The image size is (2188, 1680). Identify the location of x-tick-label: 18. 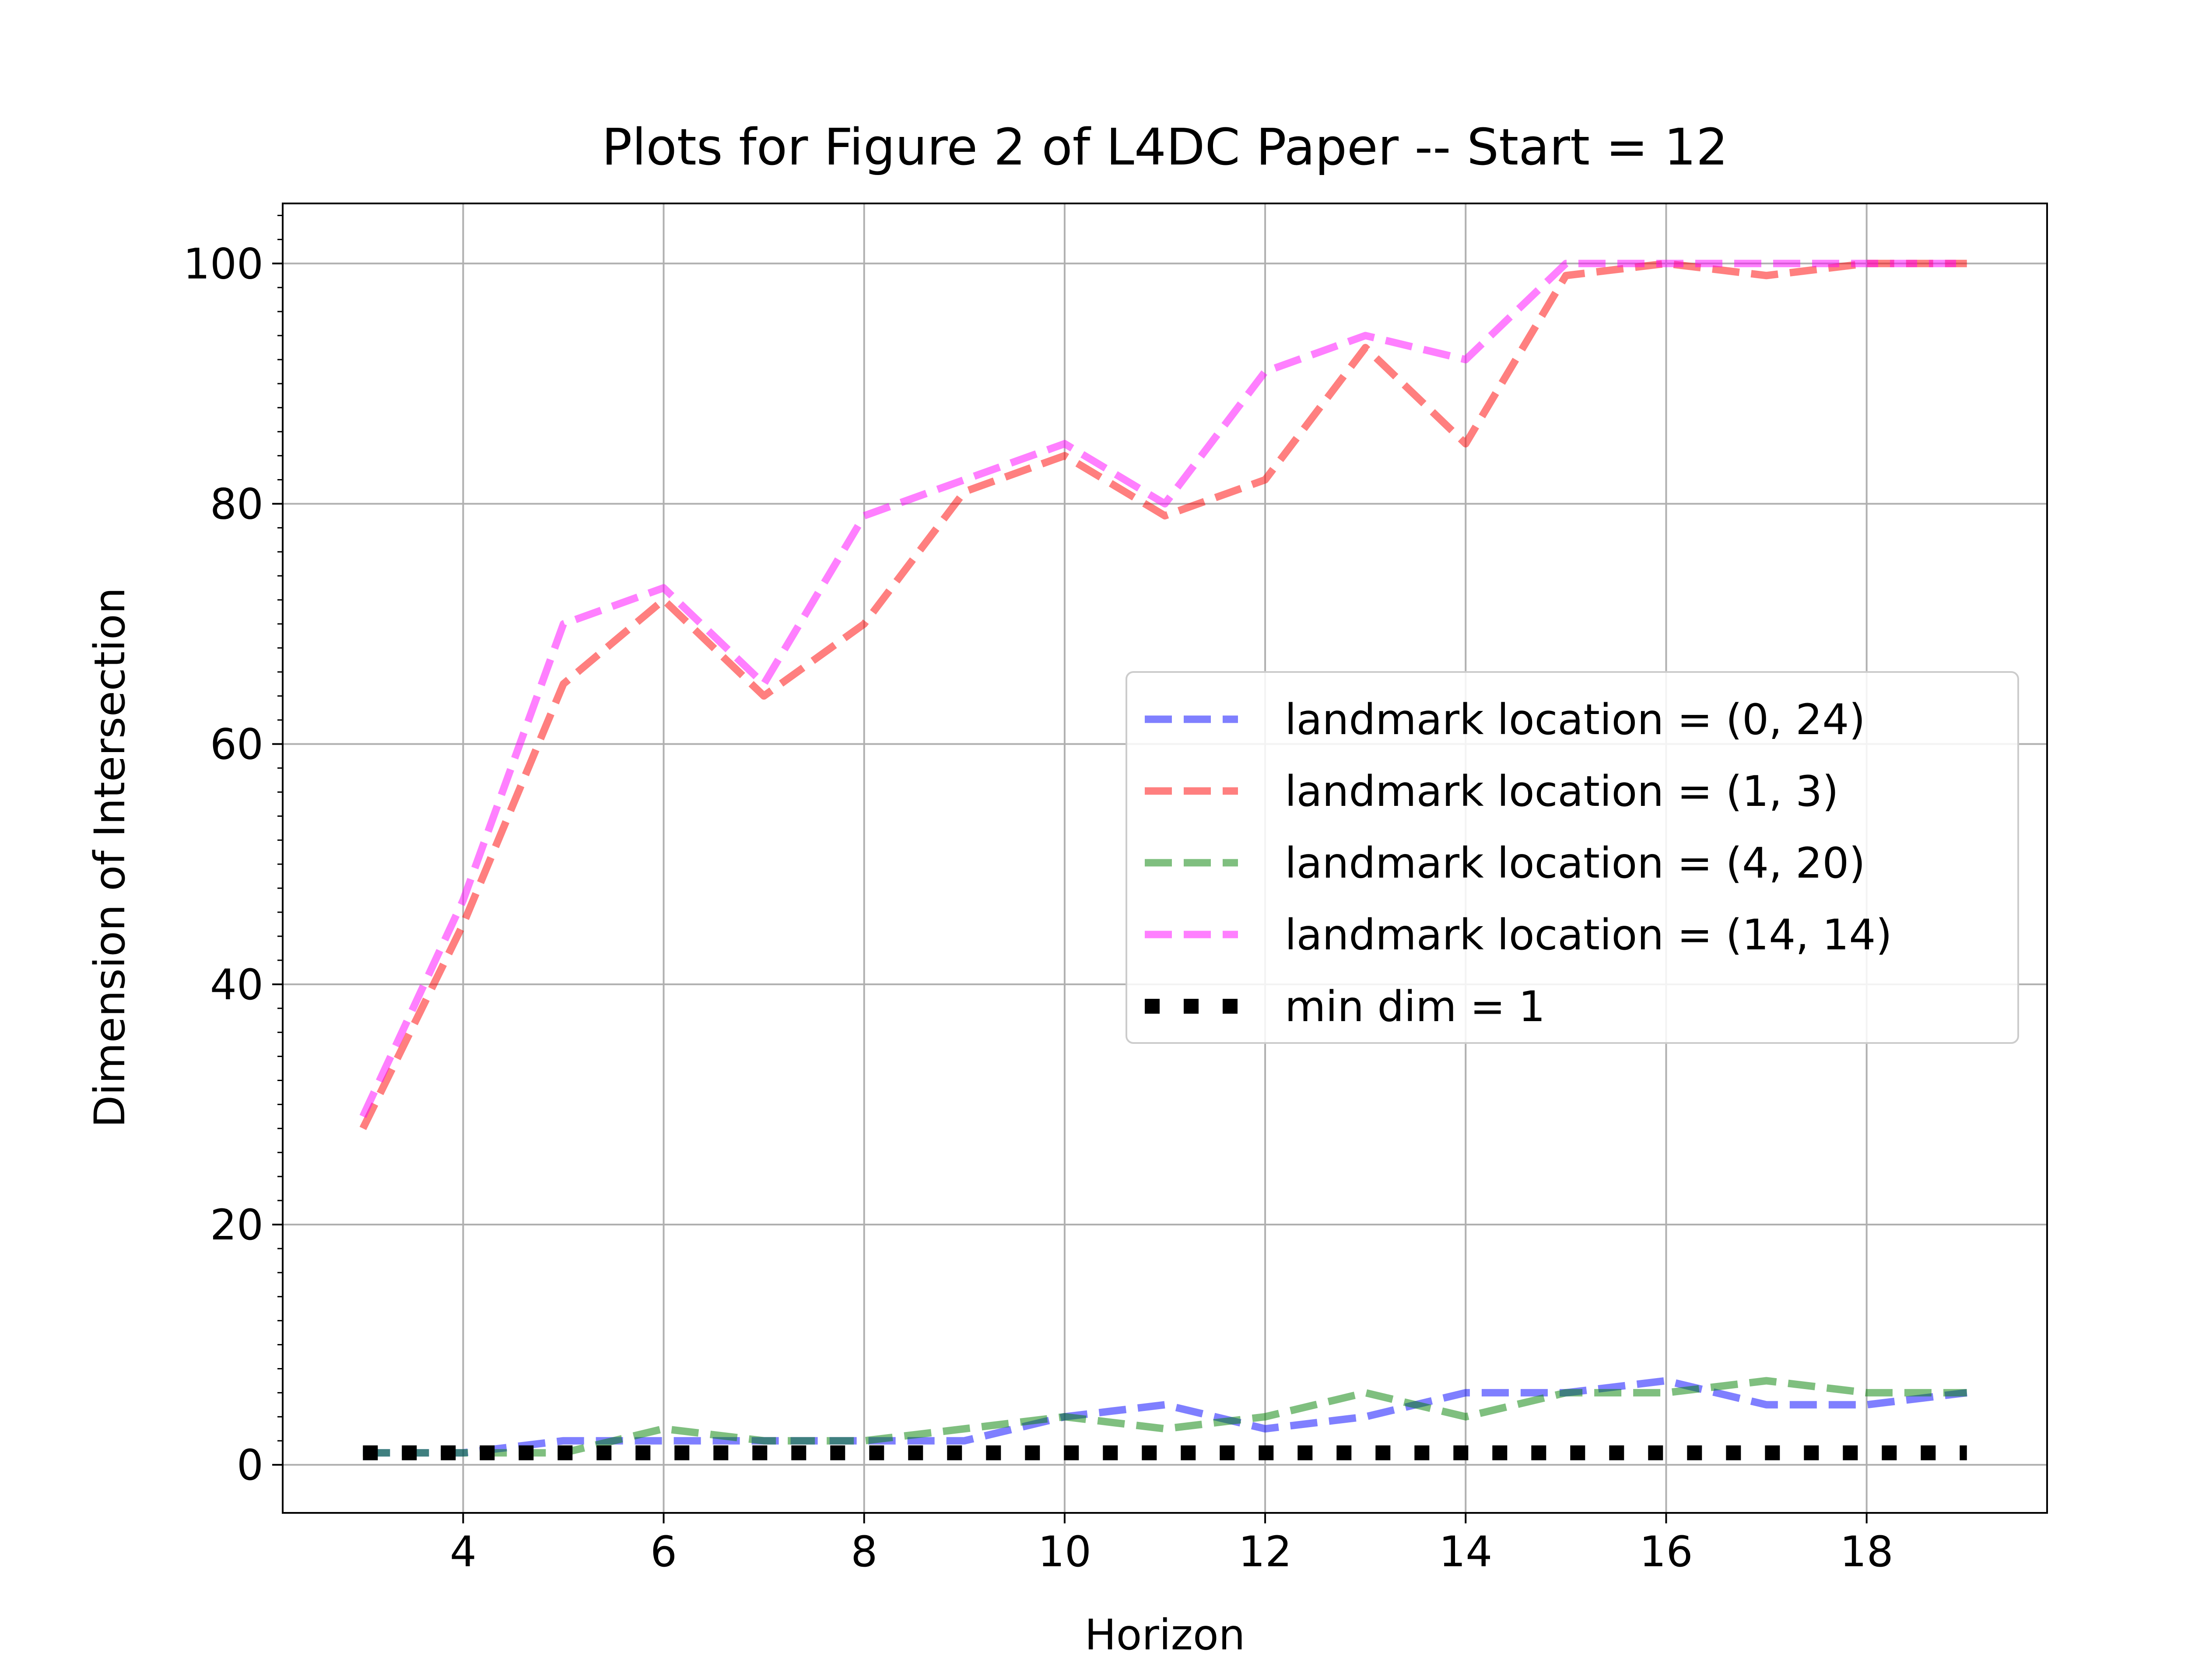
(1867, 1551).